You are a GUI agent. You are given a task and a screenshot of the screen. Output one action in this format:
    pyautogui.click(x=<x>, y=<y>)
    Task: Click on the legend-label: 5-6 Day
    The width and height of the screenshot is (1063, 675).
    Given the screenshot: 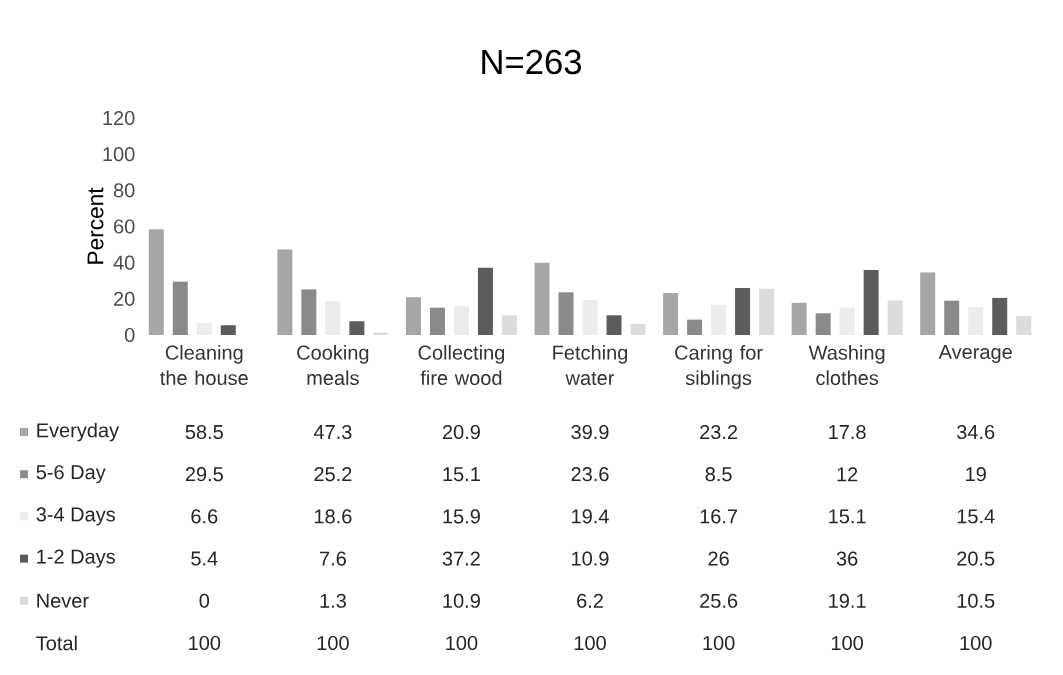 What is the action you would take?
    pyautogui.click(x=71, y=474)
    